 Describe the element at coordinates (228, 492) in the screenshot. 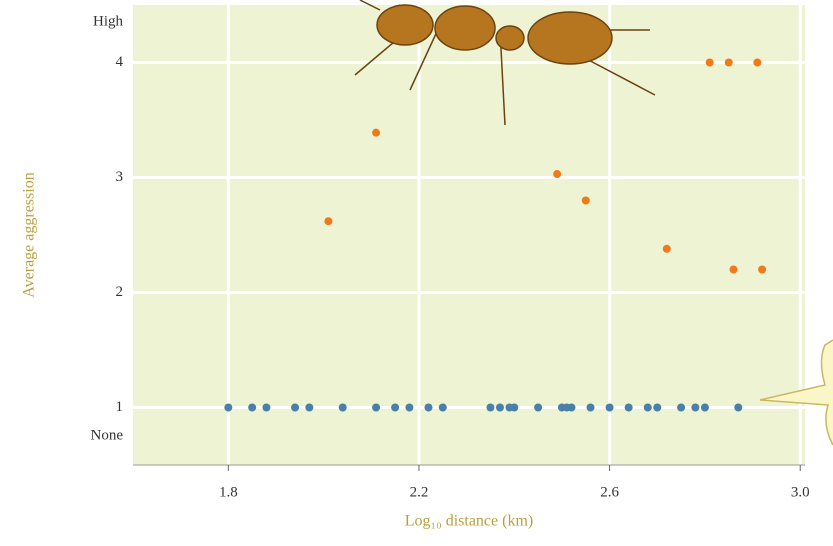

I see `x-tick-label: 1.8` at that location.